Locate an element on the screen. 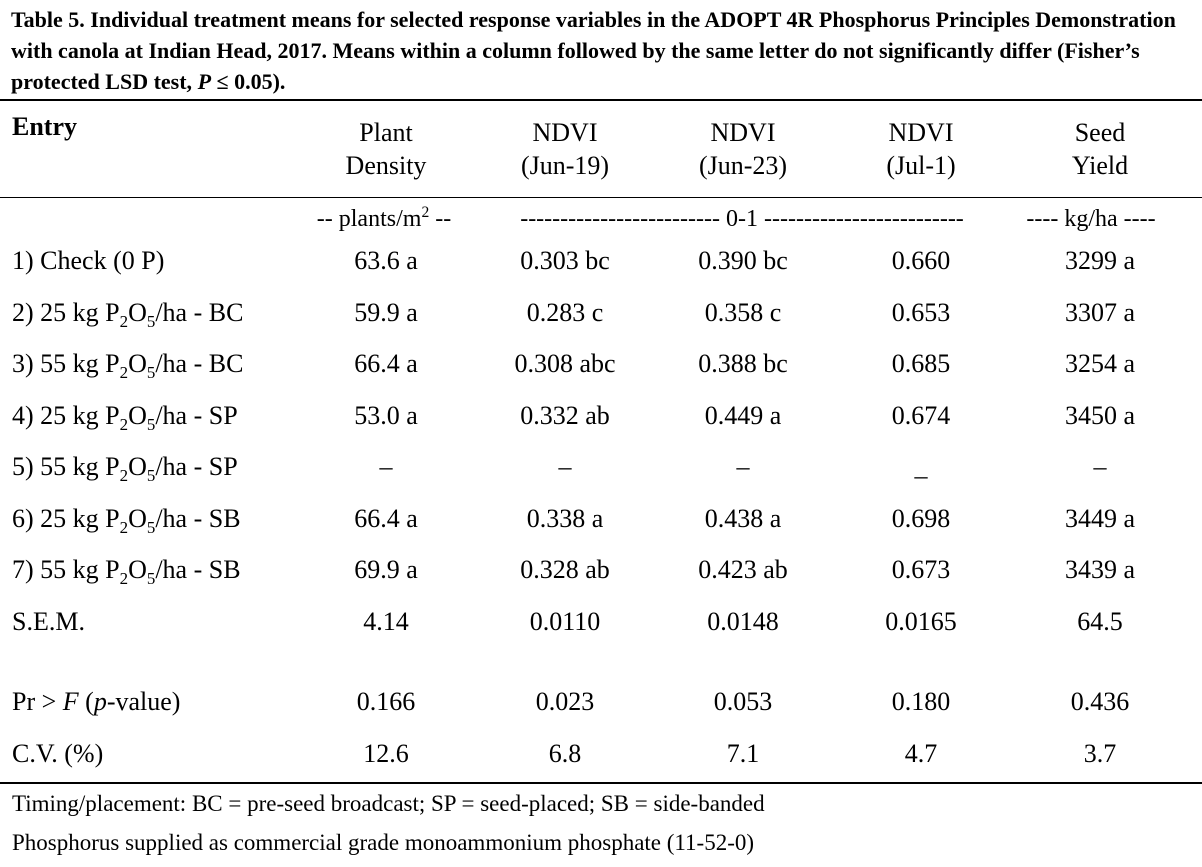 This screenshot has width=1202, height=867. cell-ndvi-jul1: 0.673 is located at coordinates (921, 569).